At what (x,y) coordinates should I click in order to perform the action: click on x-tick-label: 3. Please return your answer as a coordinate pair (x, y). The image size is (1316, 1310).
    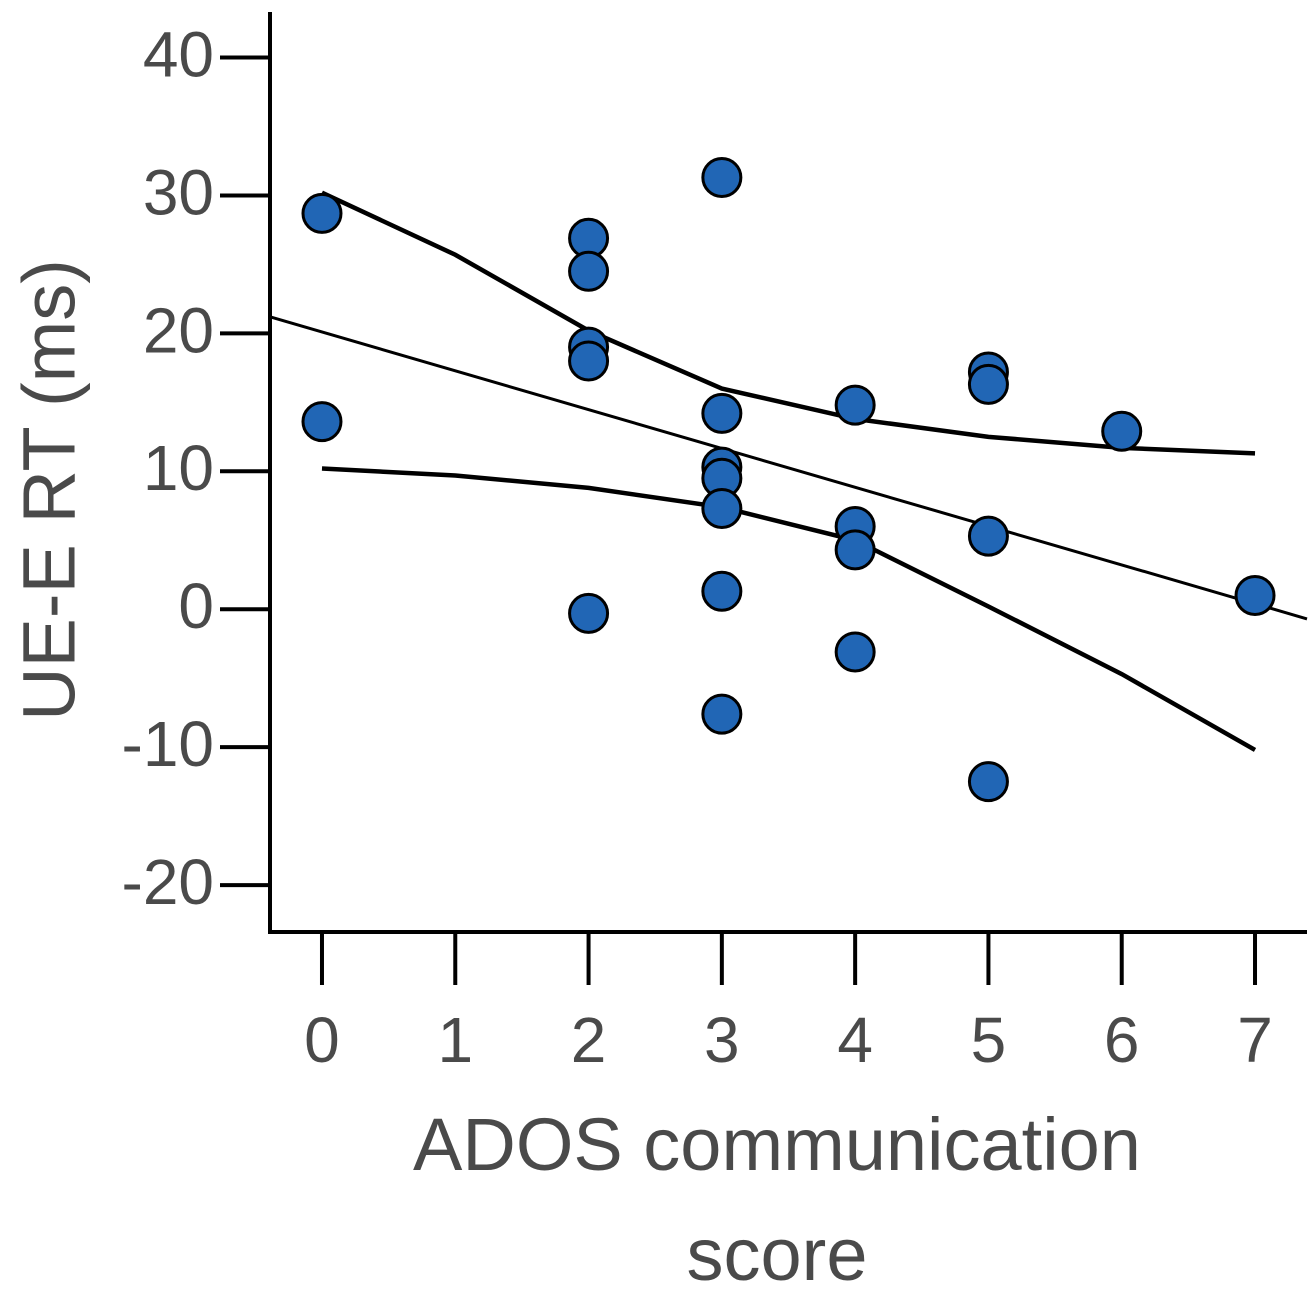
    Looking at the image, I should click on (722, 1040).